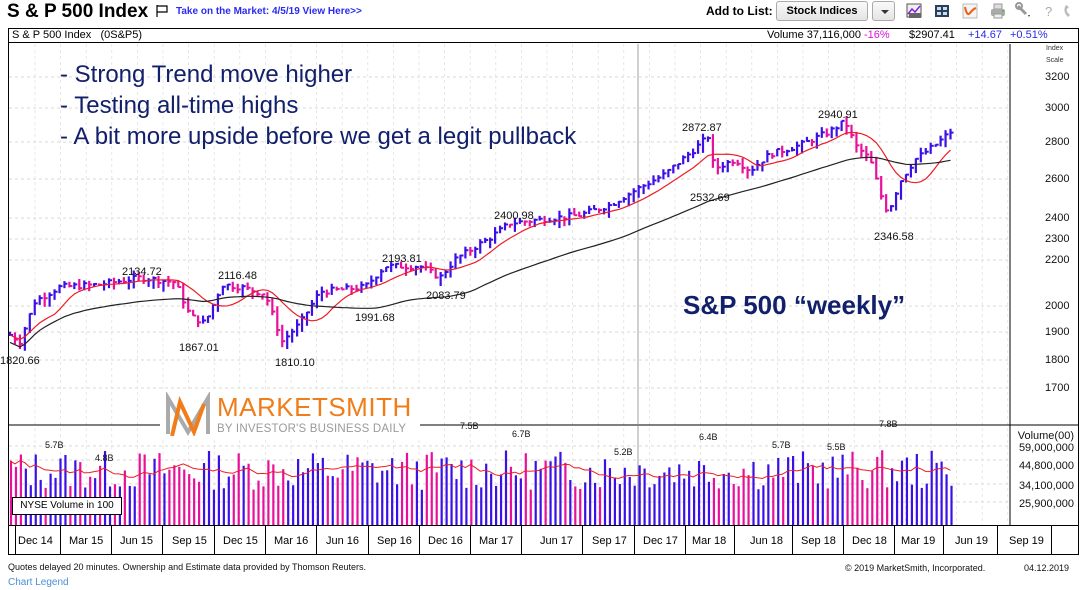  Describe the element at coordinates (702, 128) in the screenshot. I see `price-label: 2872.87` at that location.